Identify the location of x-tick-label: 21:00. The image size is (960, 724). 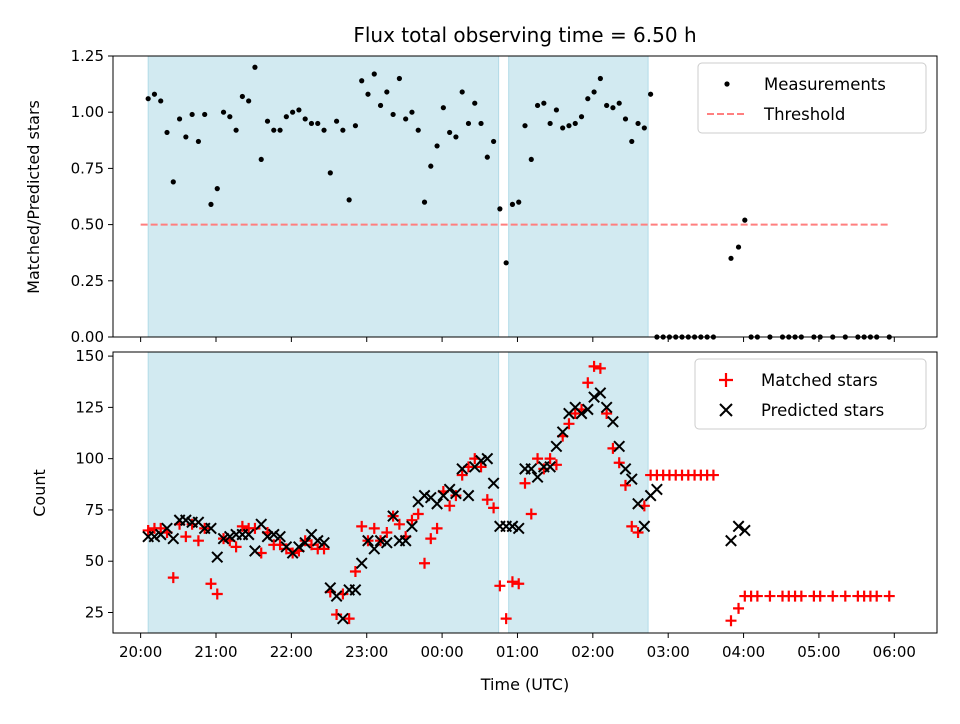
(215, 652).